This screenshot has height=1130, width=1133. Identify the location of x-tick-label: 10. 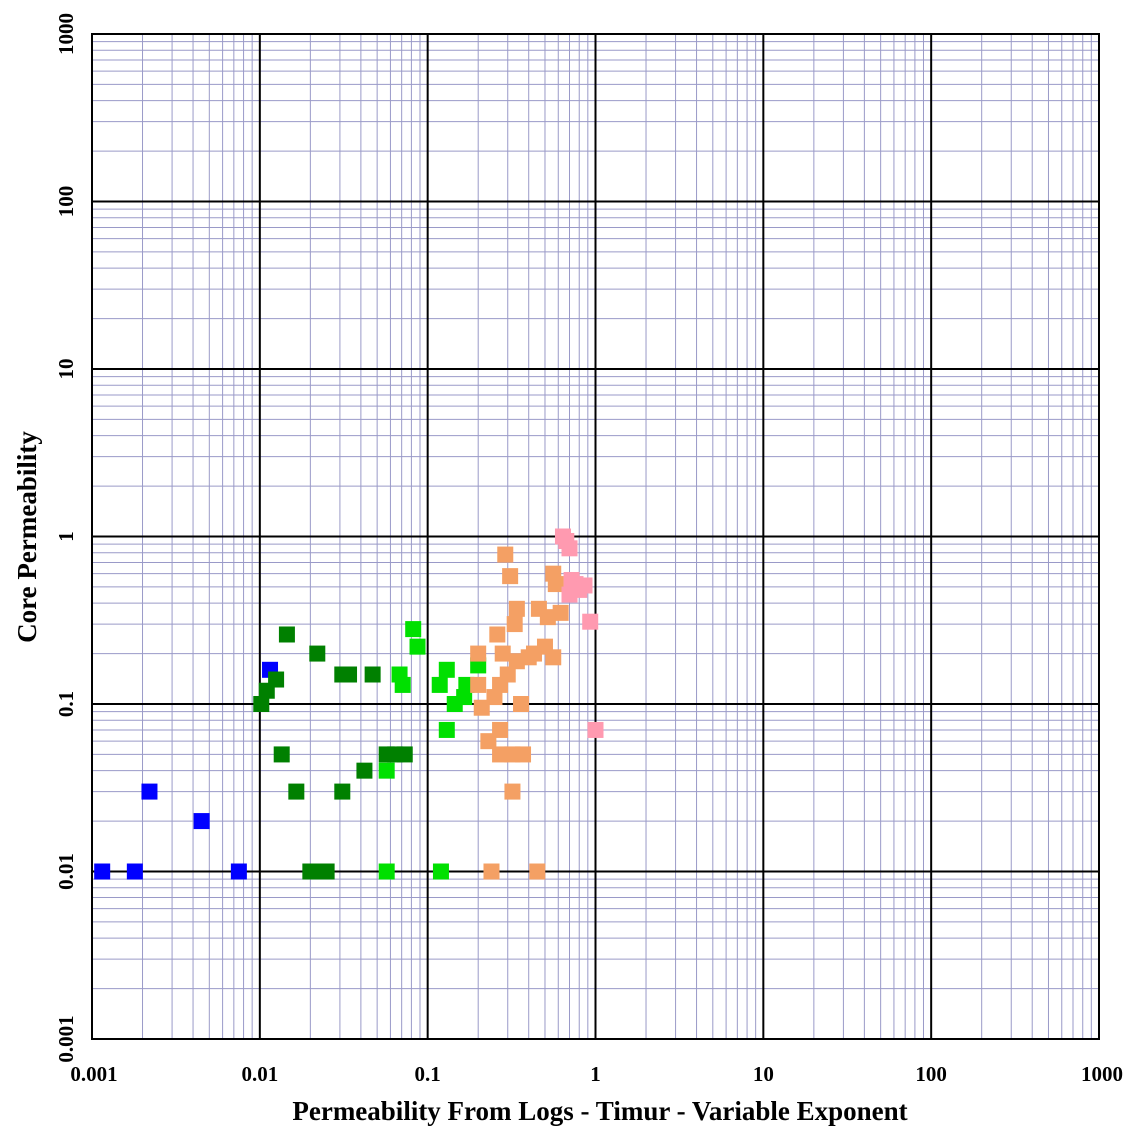
(763, 1074).